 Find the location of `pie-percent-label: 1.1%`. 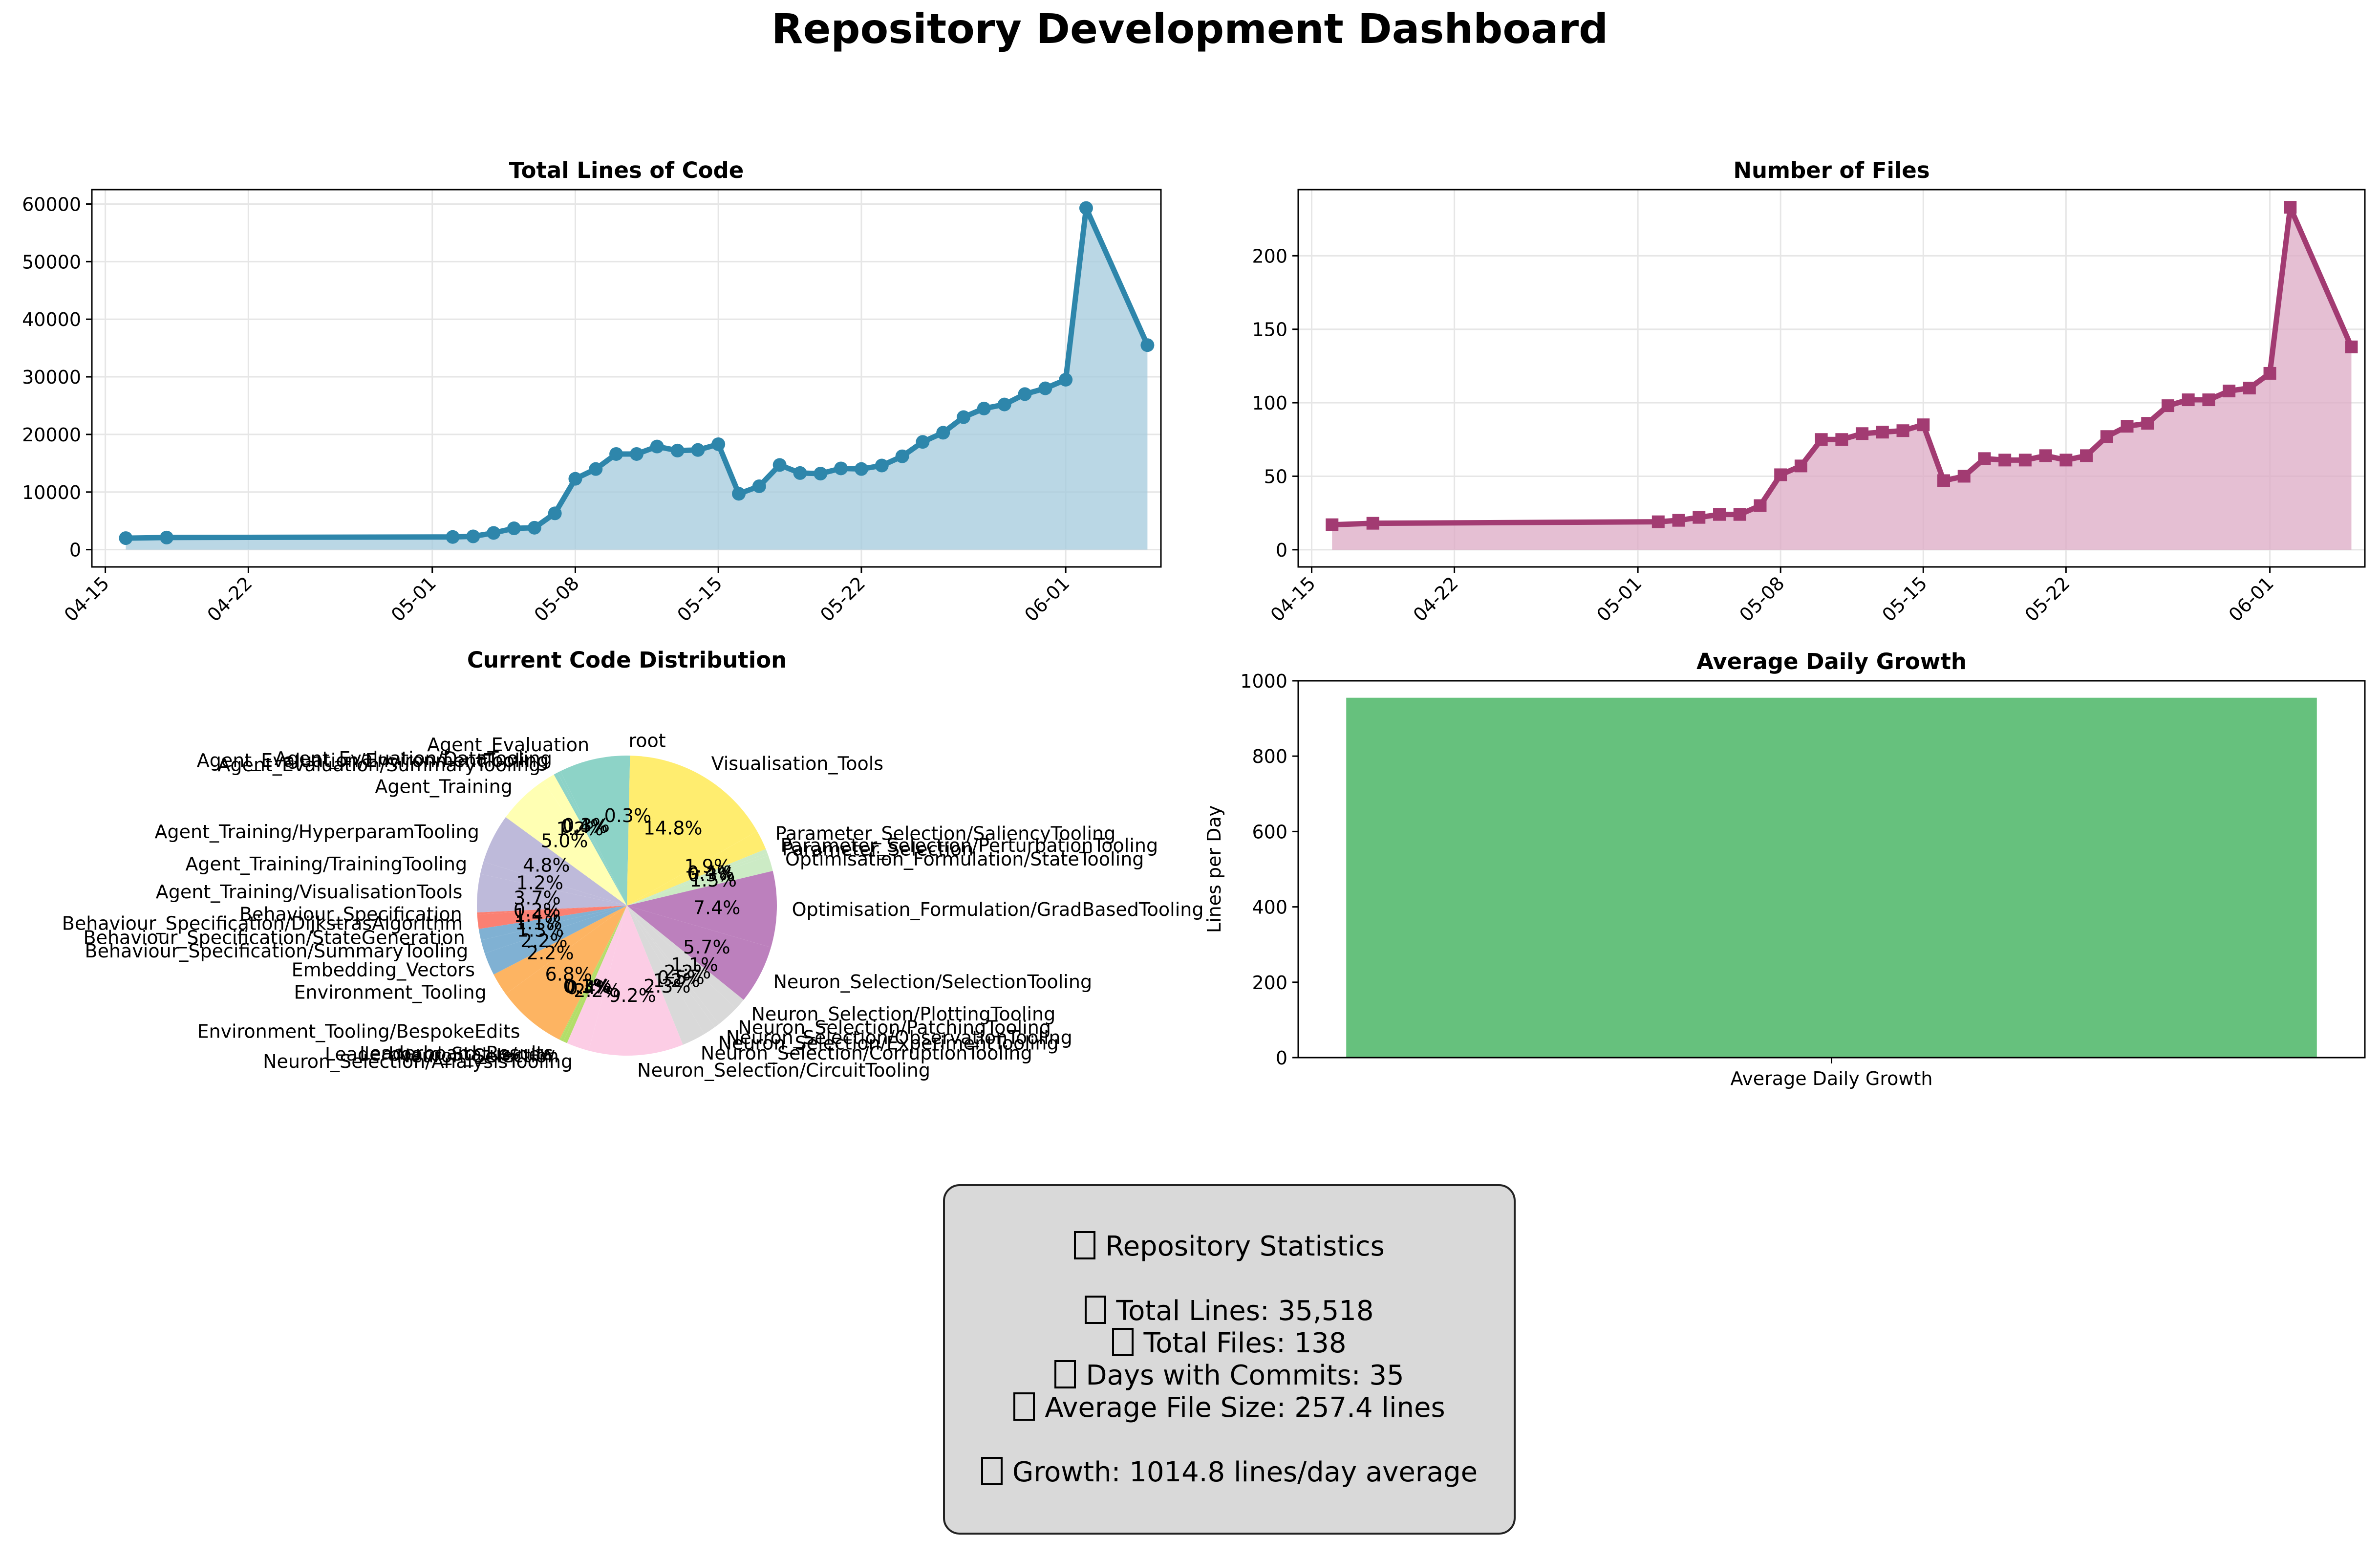

pie-percent-label: 1.1% is located at coordinates (538, 923).